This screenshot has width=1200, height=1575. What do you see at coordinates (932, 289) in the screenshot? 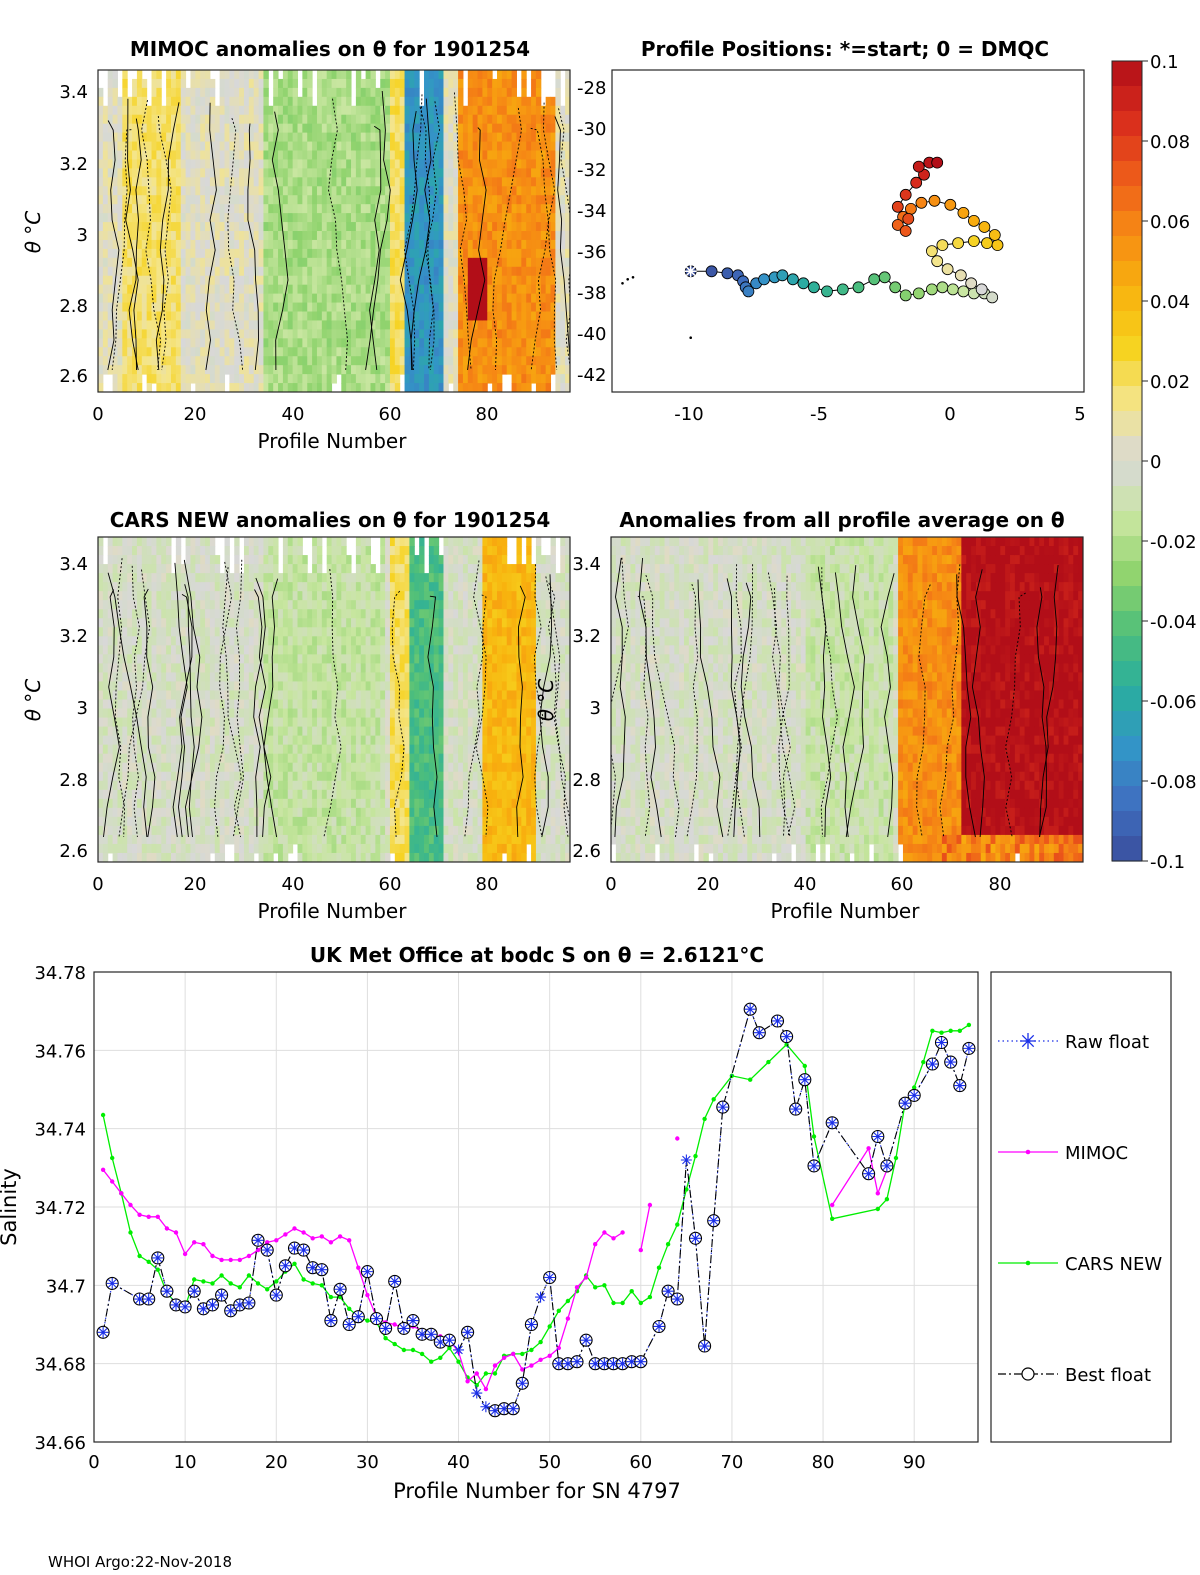
I see `track-point` at bounding box center [932, 289].